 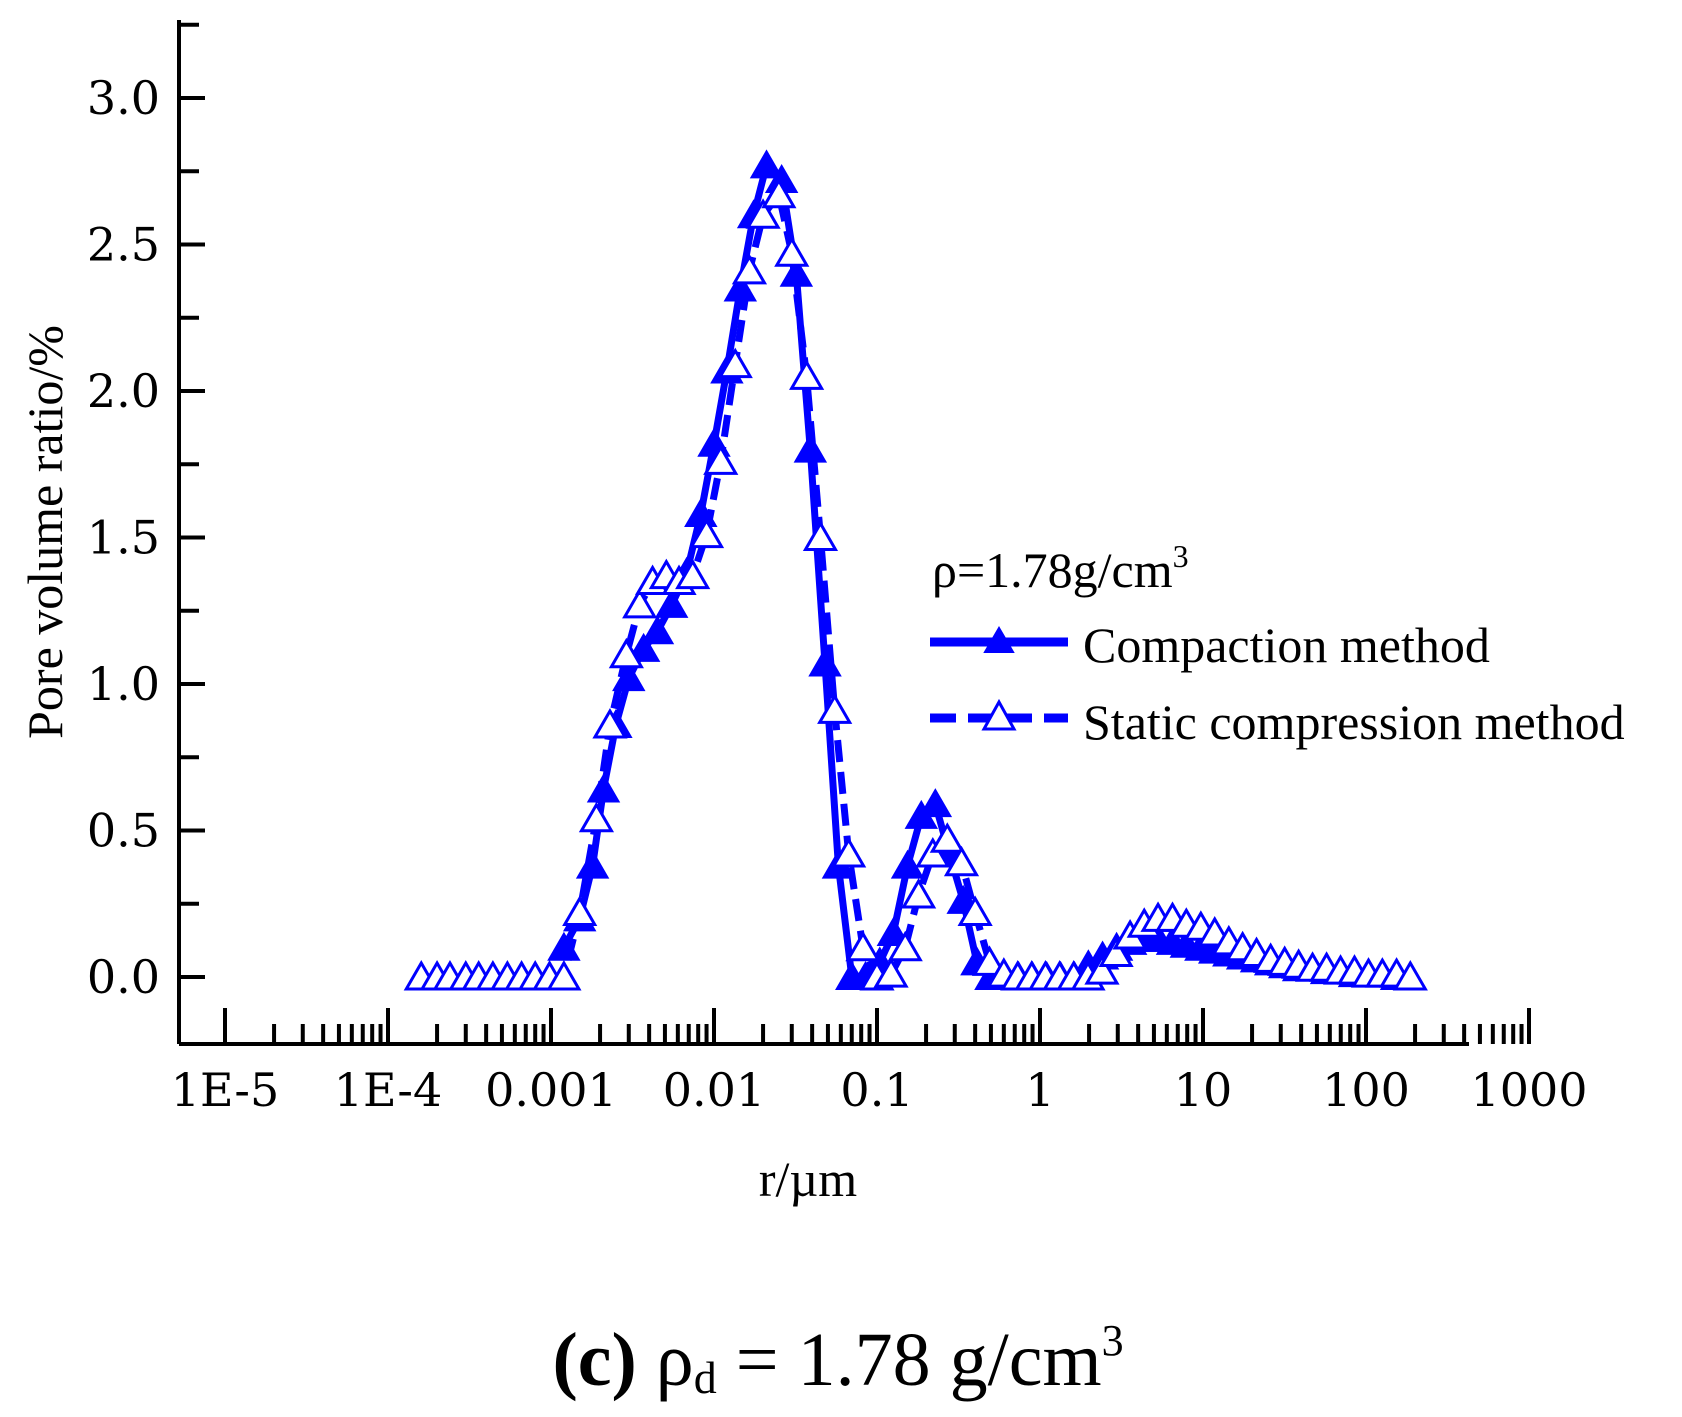 What do you see at coordinates (123, 977) in the screenshot?
I see `y-tick-label: 0.0` at bounding box center [123, 977].